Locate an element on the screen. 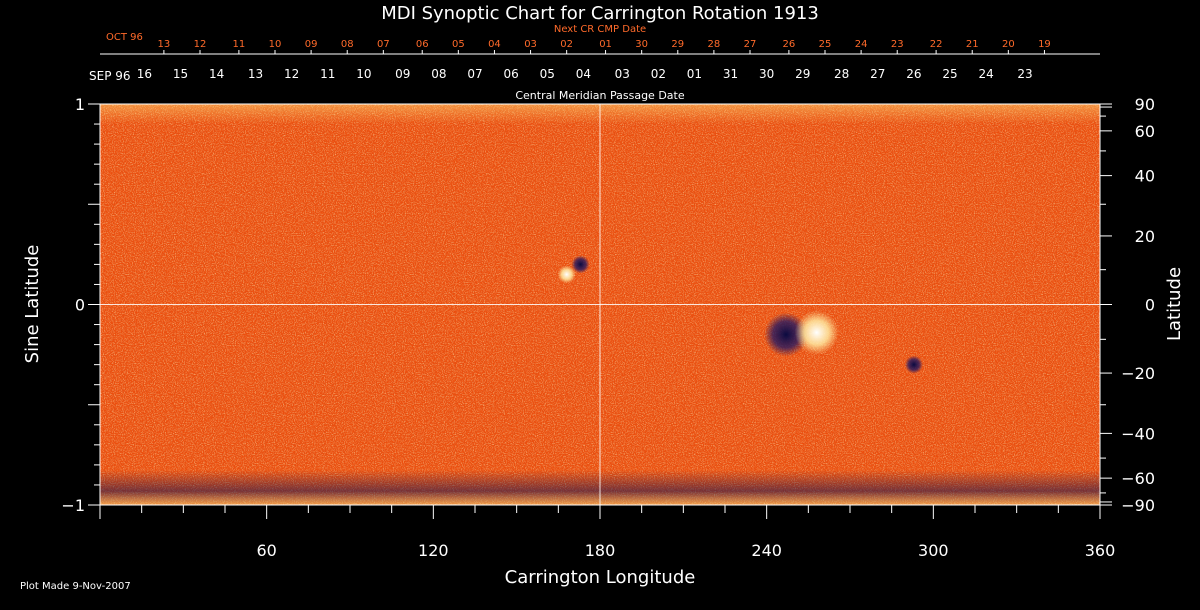  y-axis-left: 1 0 −1 is located at coordinates (80, 305).